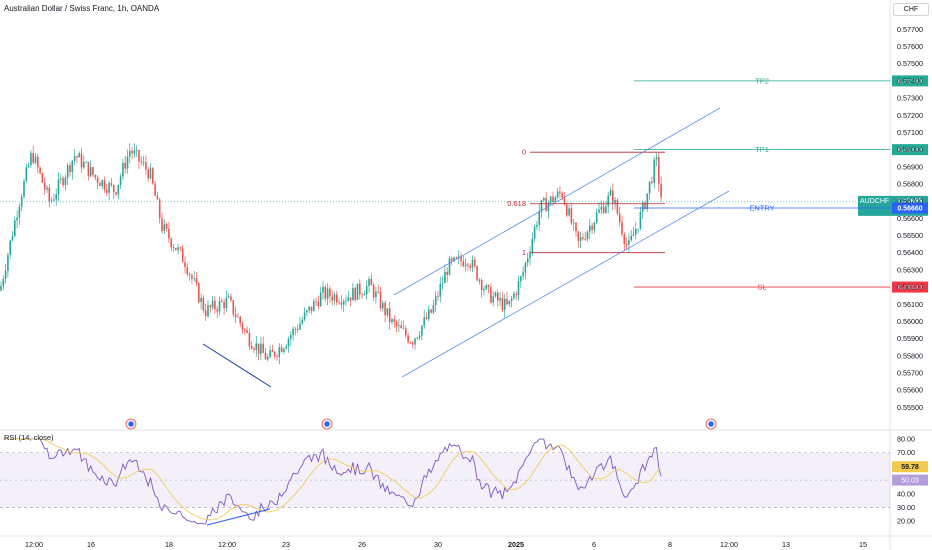 This screenshot has width=932, height=550. I want to click on fib-label: 0, so click(524, 152).